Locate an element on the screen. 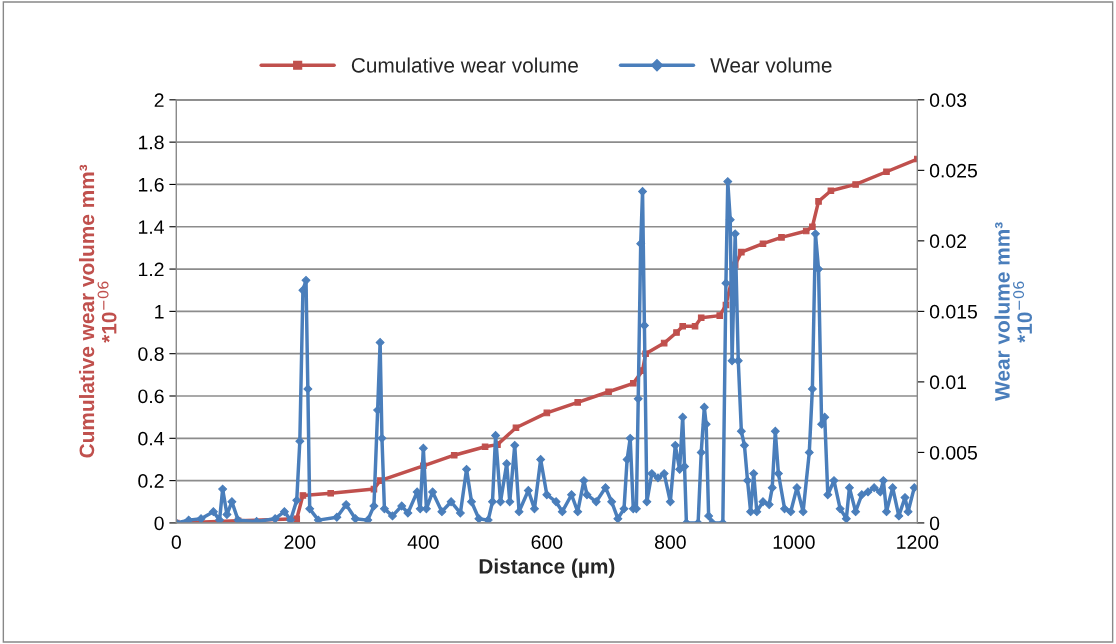 This screenshot has height=644, width=1116. y-axis-title: Cumulative wear volume mm³ *10$^{−06}$ is located at coordinates (97, 311).